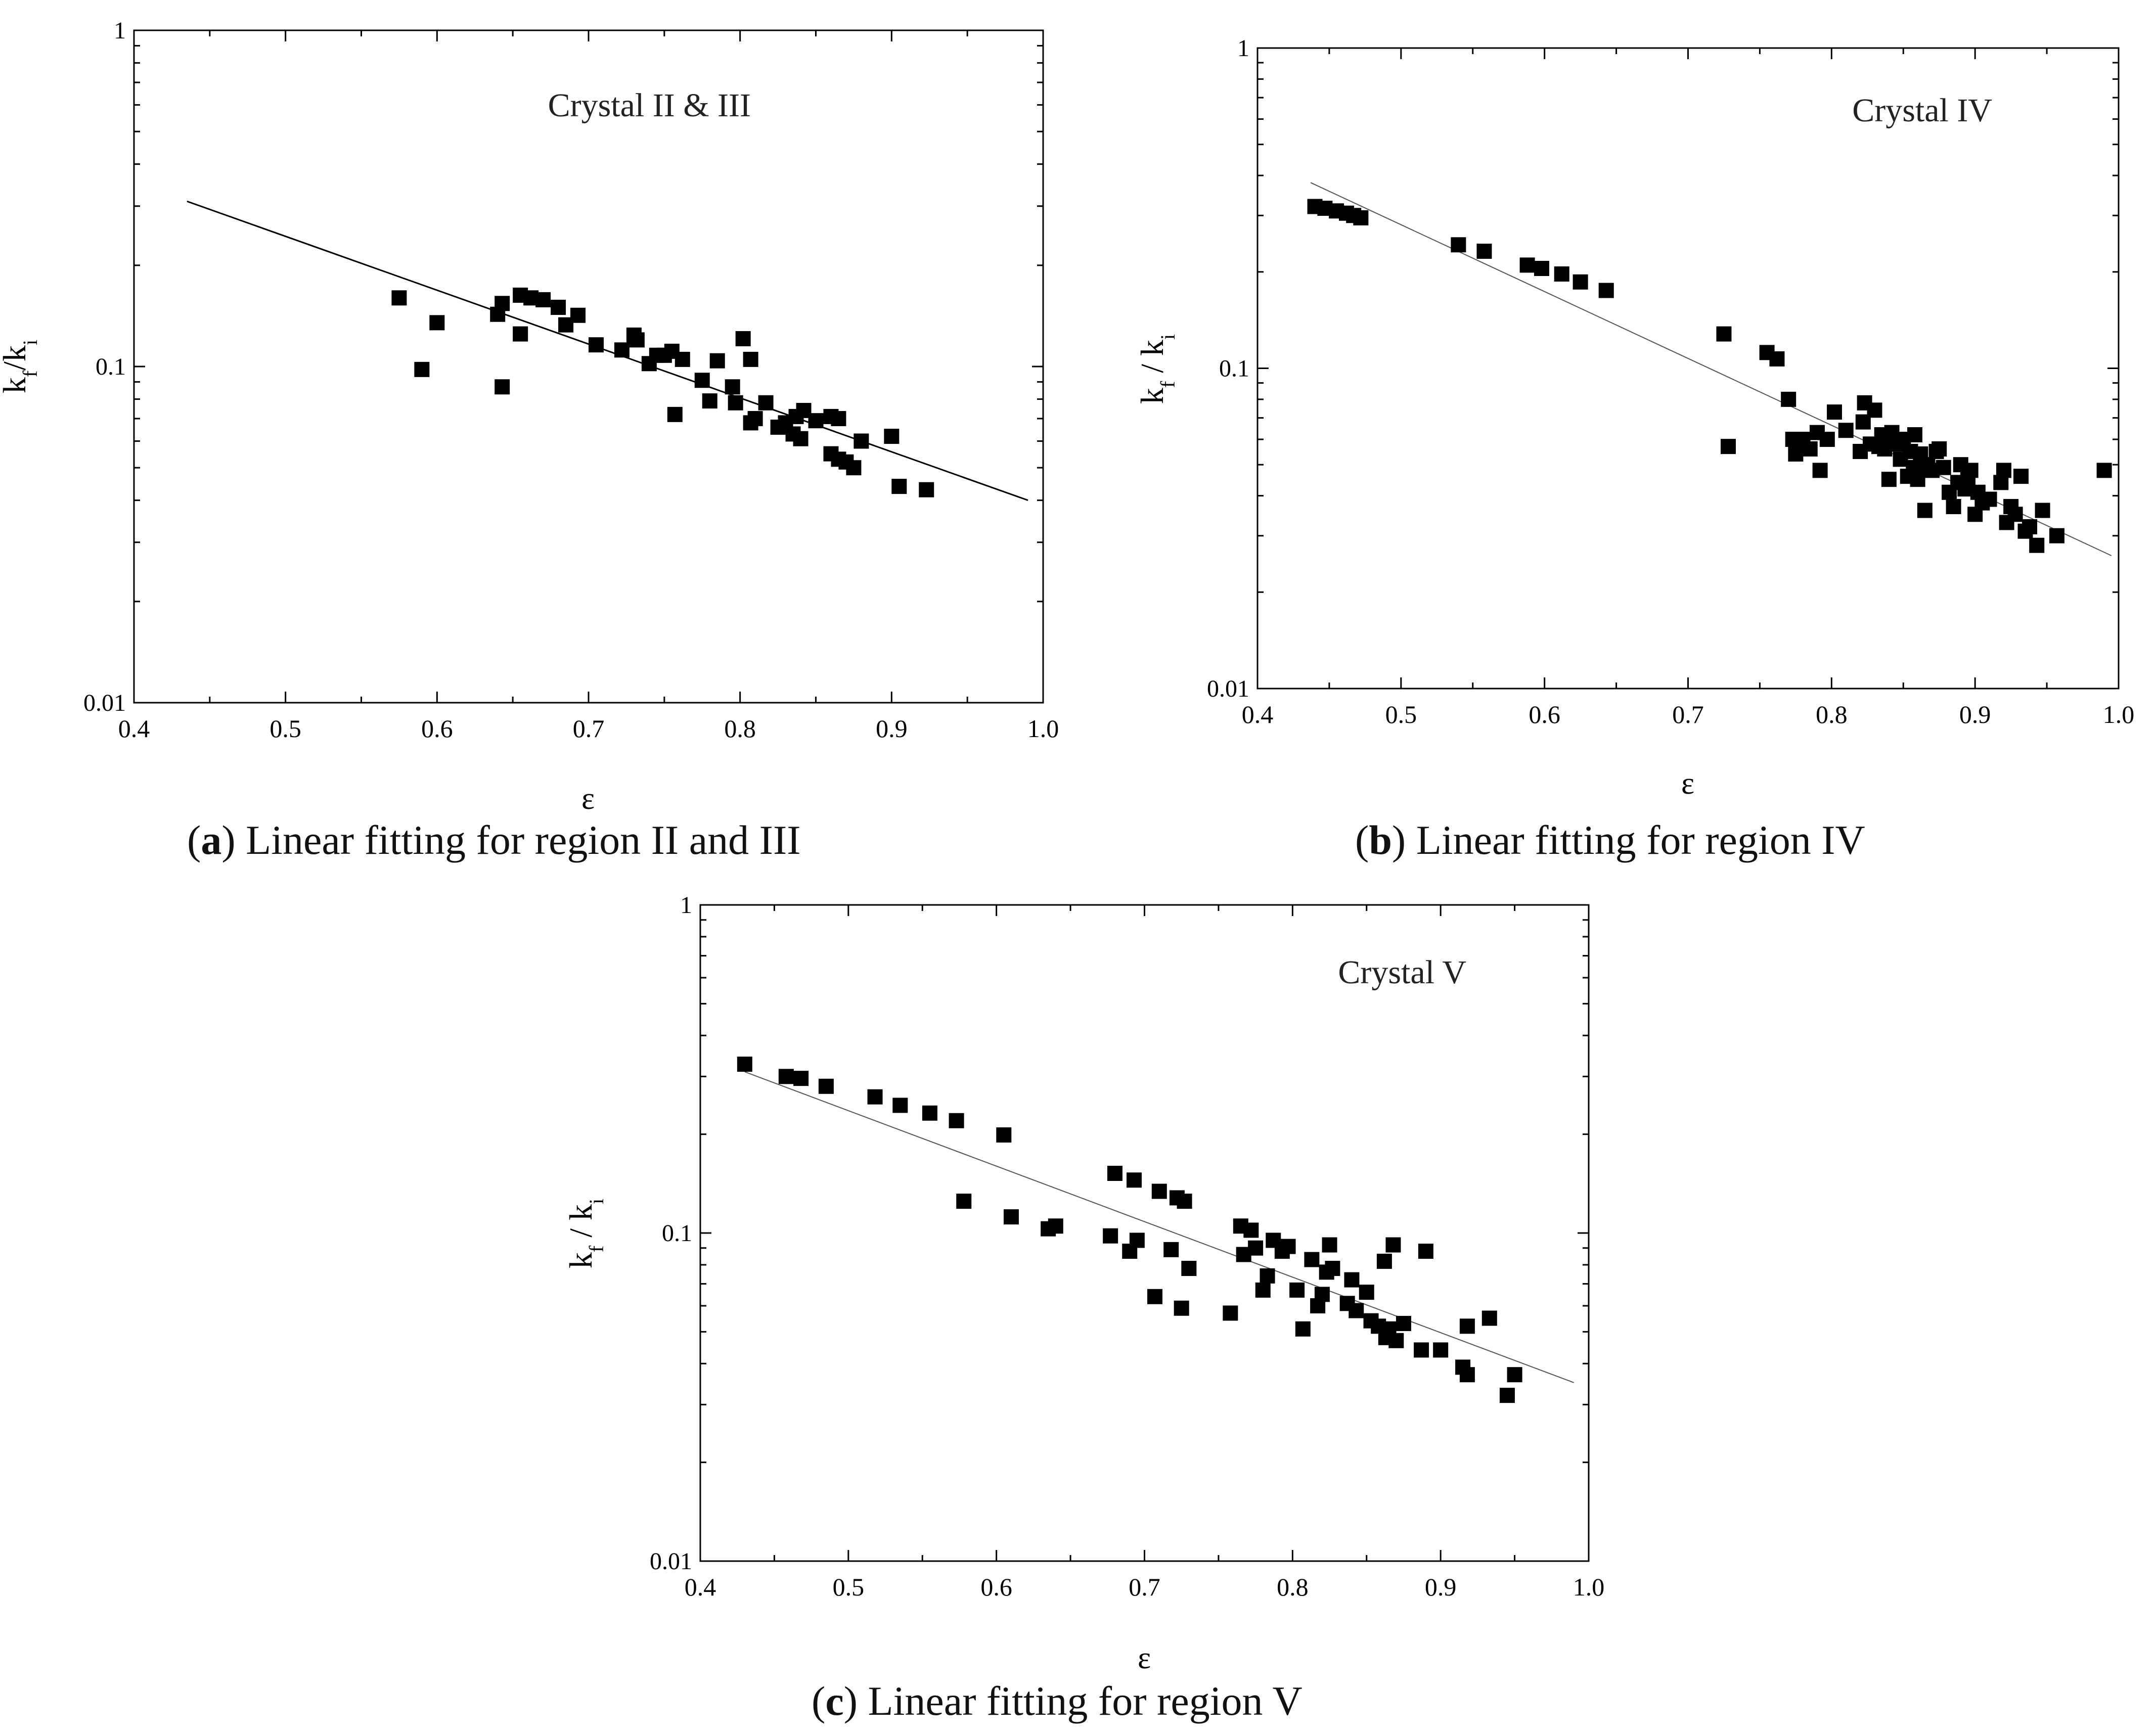 The image size is (2156, 1734). Describe the element at coordinates (212, 840) in the screenshot. I see `caption-a-letter: a` at that location.